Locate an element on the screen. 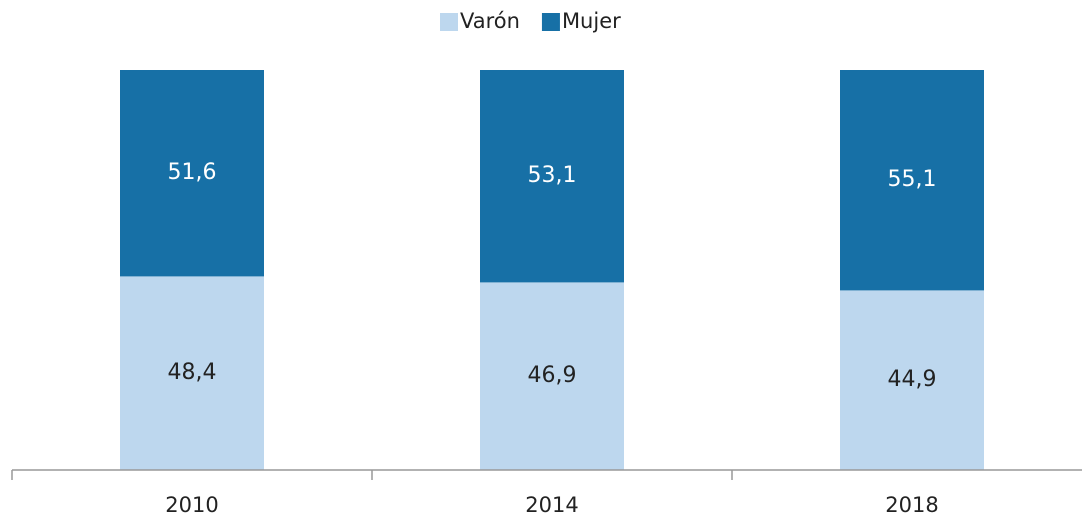  x-tick-label: 2014 is located at coordinates (551, 505).